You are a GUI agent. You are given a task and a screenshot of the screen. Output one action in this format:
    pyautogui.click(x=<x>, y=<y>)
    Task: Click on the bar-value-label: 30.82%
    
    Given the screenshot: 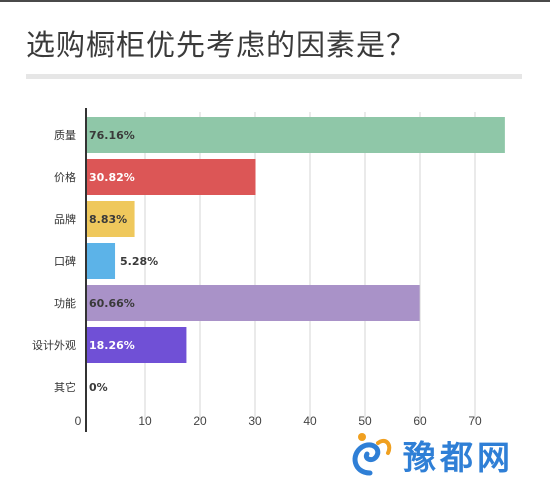 What is the action you would take?
    pyautogui.click(x=112, y=177)
    